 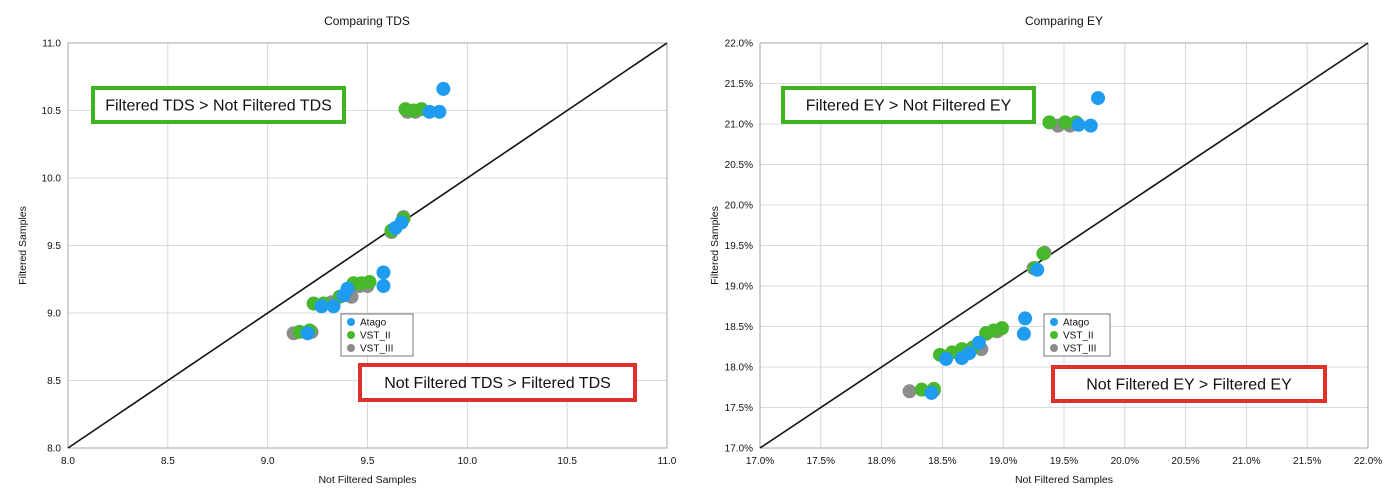 I want to click on callout-text: Filtered TDS > Not Filtered TDS, so click(x=218, y=106).